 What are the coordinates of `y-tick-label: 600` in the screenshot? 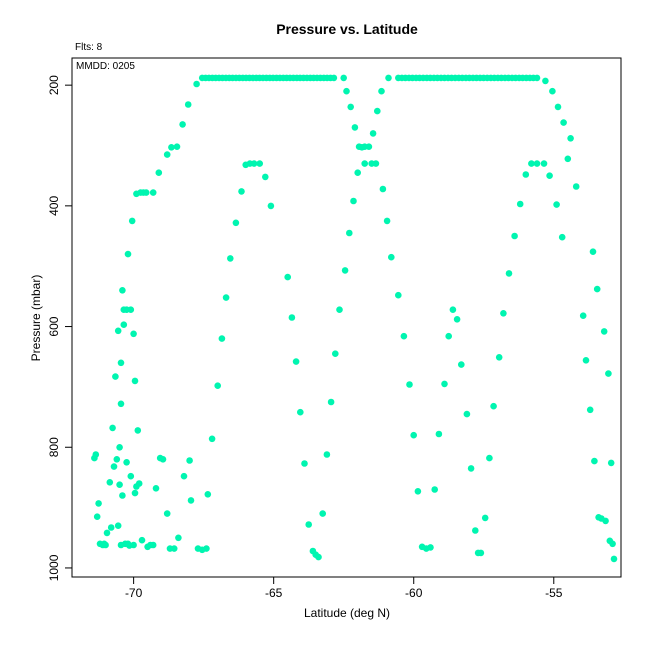 It's located at (54, 326).